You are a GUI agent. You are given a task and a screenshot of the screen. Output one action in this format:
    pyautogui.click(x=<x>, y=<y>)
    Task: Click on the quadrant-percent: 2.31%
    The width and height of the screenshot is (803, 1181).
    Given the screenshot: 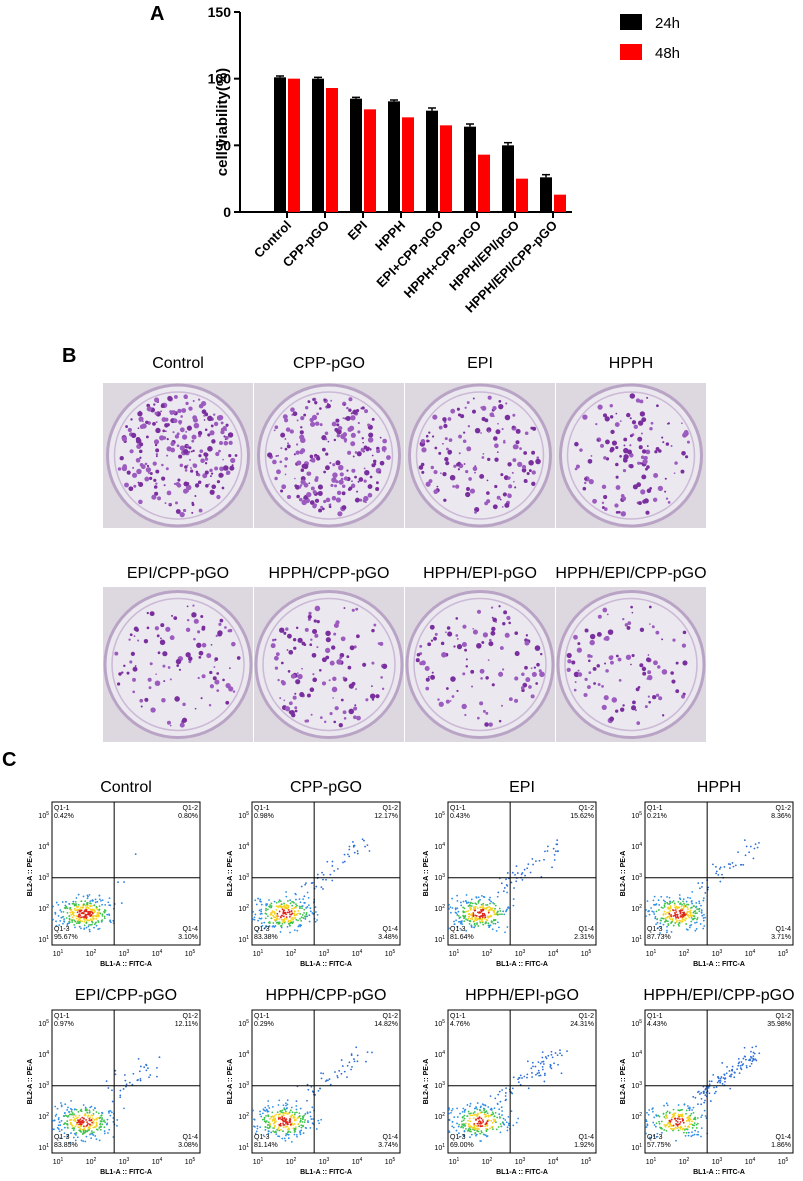 What is the action you would take?
    pyautogui.click(x=584, y=937)
    